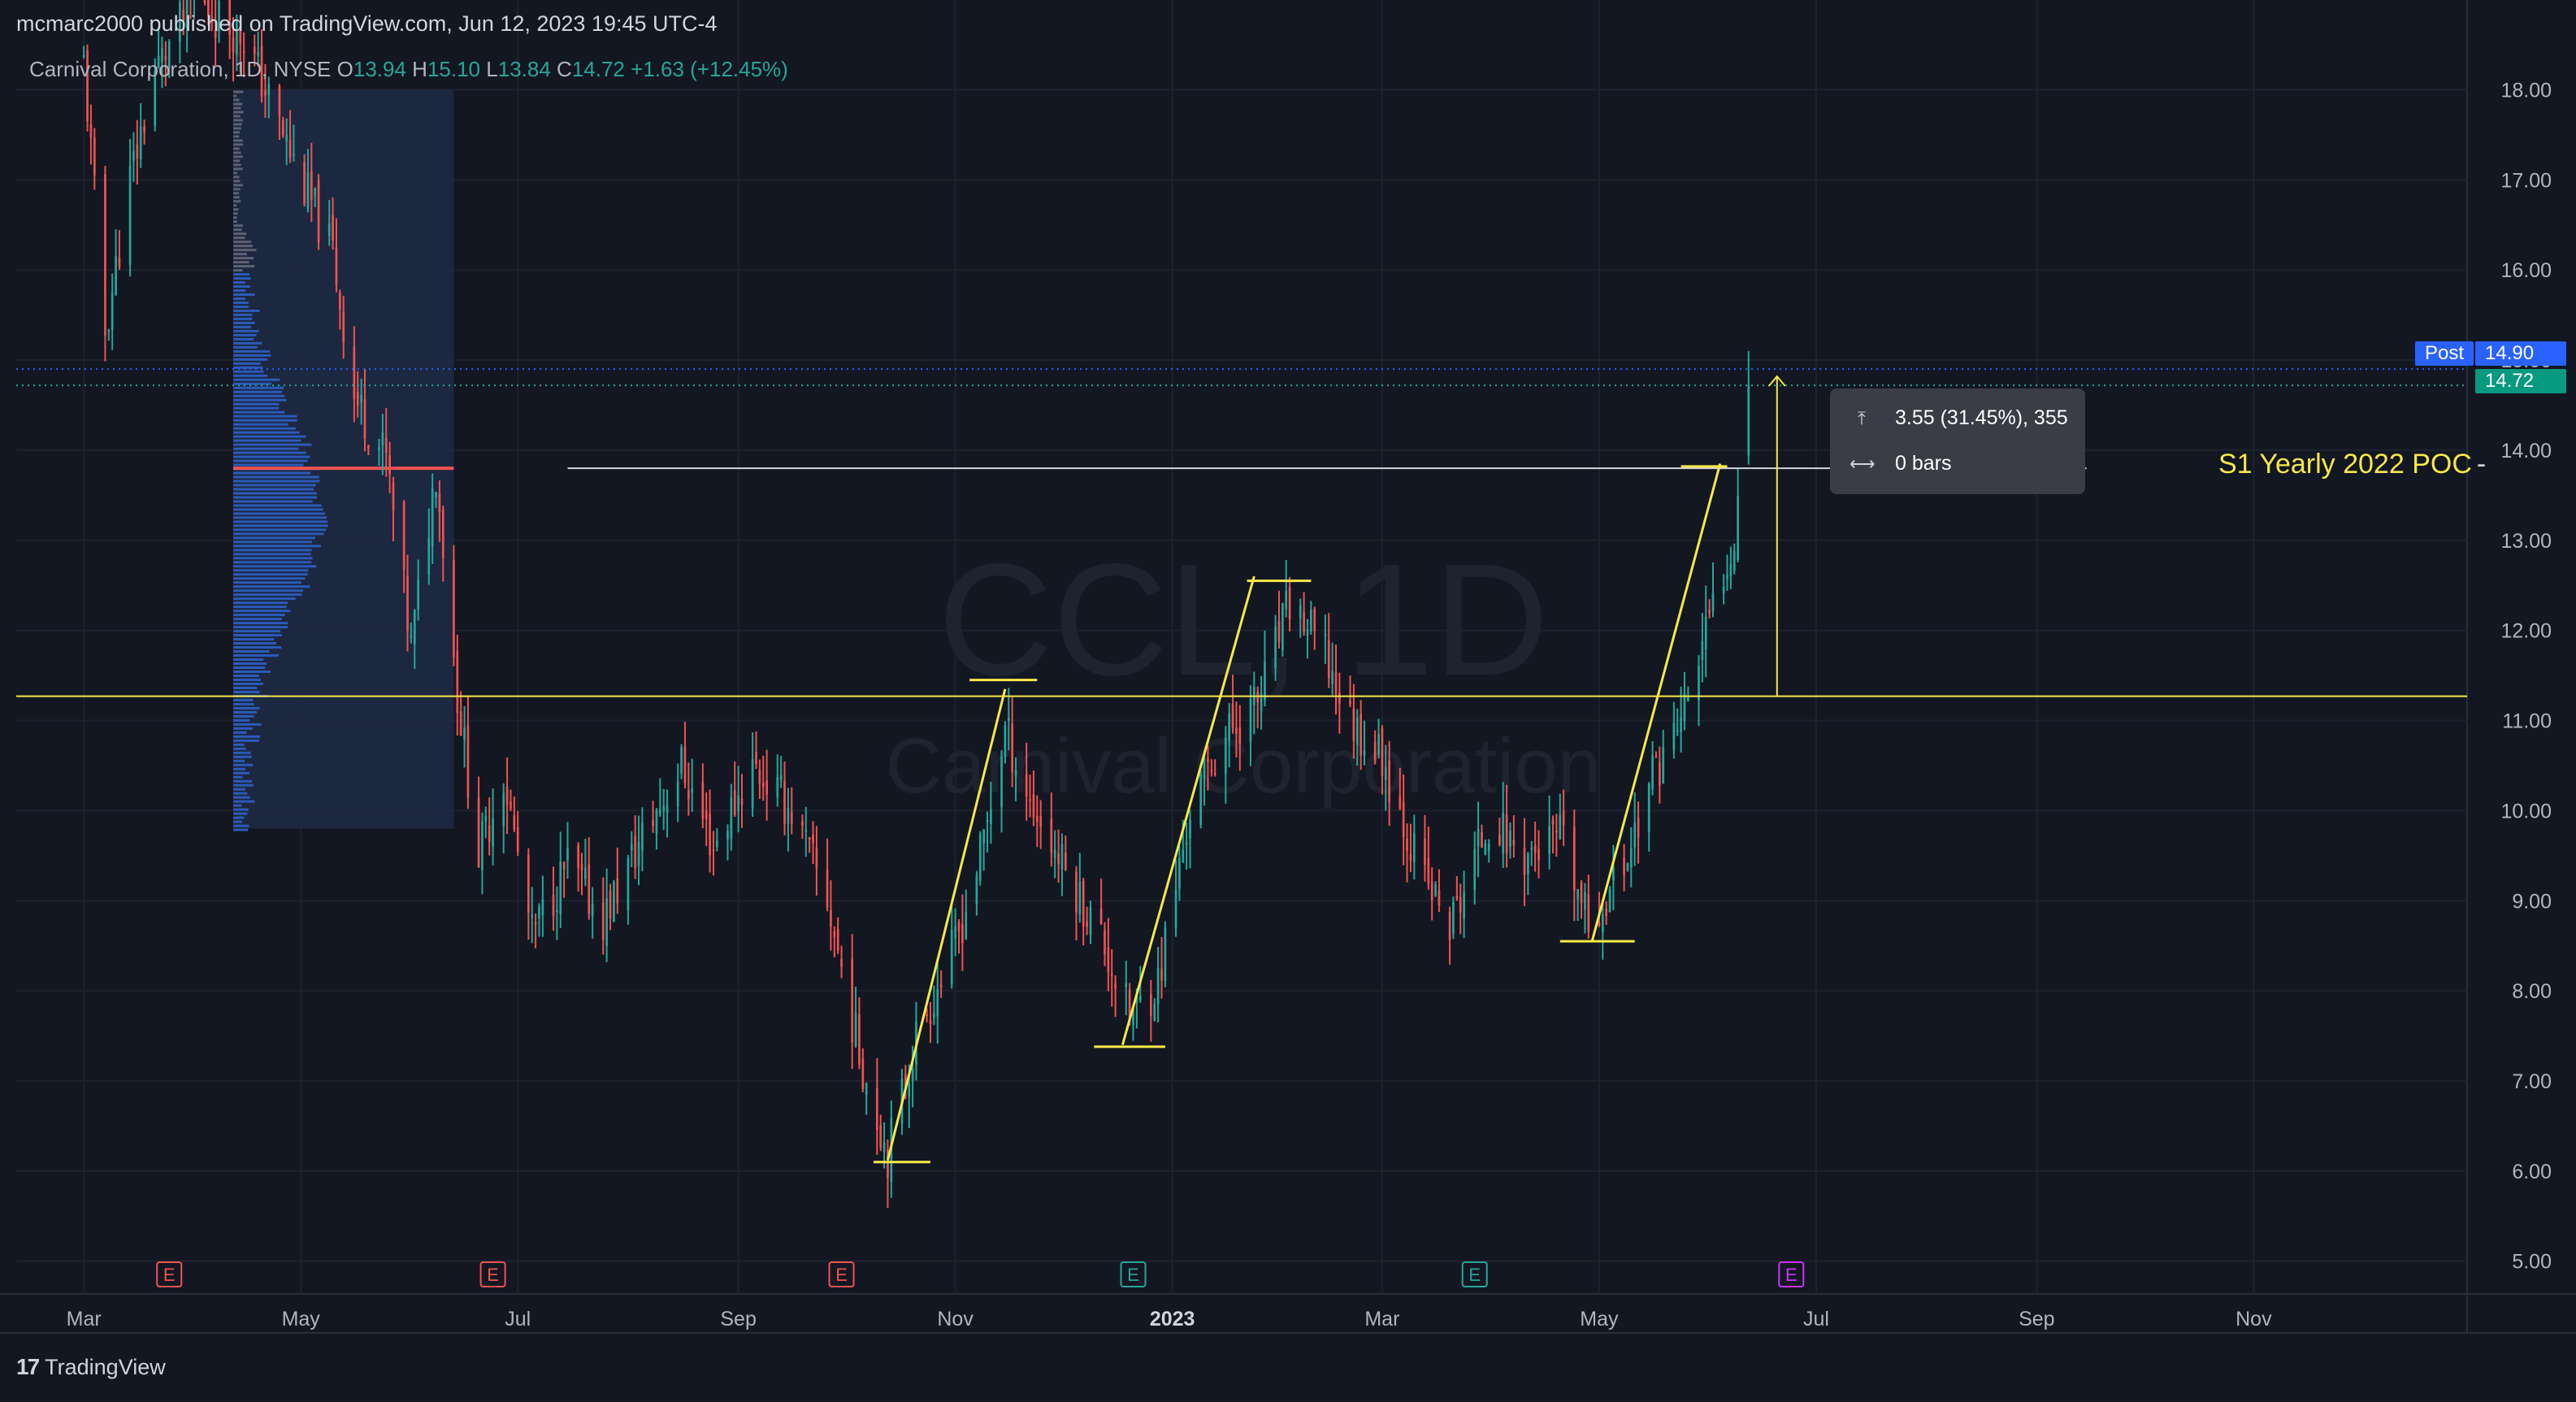 The width and height of the screenshot is (2576, 1402). What do you see at coordinates (344, 69) in the screenshot?
I see `open-label: O` at bounding box center [344, 69].